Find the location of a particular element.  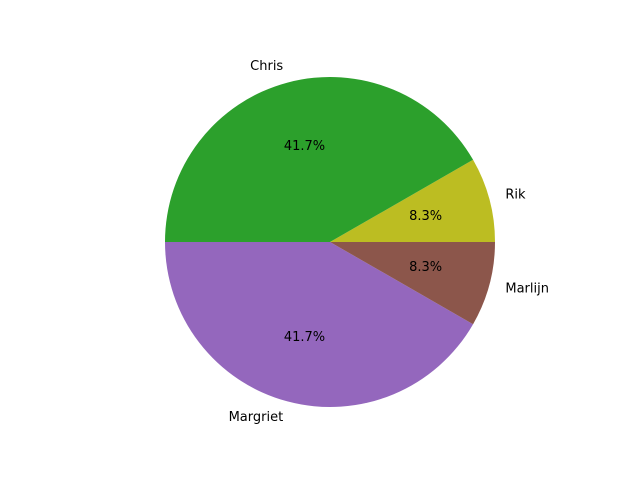

category-label-margriet: Margriet is located at coordinates (256, 417).